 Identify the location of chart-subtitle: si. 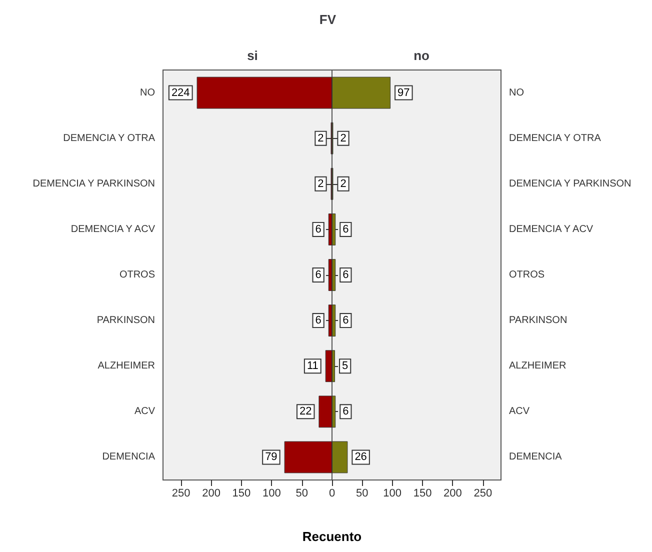
(252, 55).